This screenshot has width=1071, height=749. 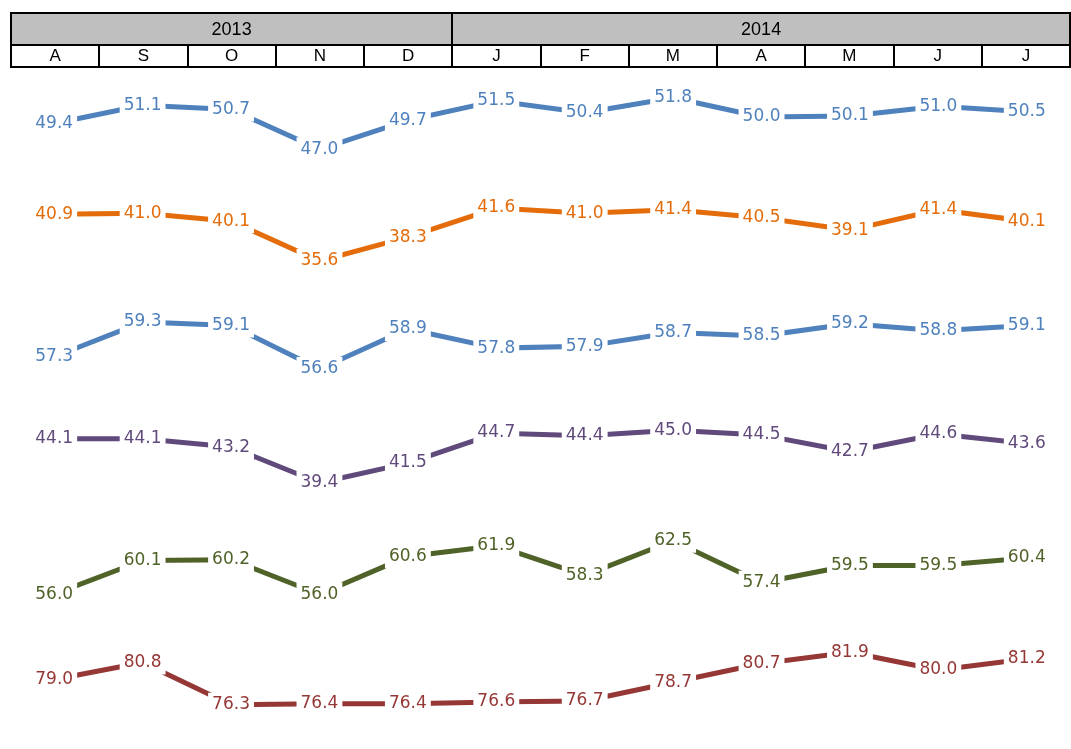 I want to click on data-label: 49.4, so click(x=54, y=121).